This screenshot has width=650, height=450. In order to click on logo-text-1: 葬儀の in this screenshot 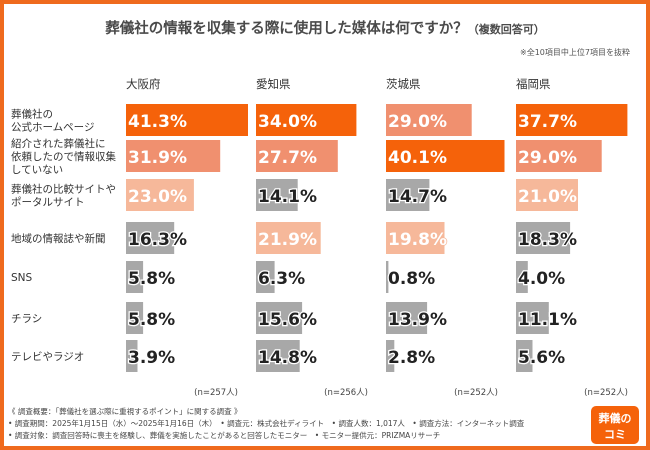, I will do `click(615, 418)`.